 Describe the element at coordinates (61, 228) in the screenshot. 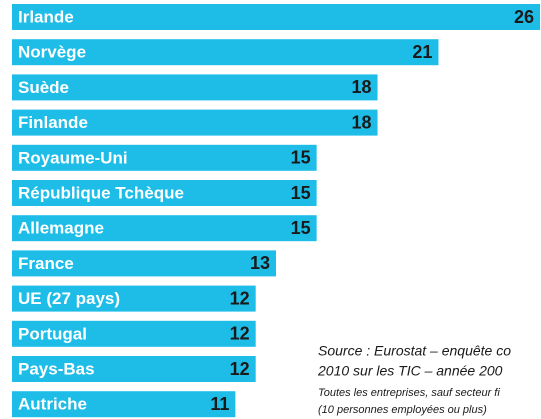

I see `bar-label: Allemagne` at that location.